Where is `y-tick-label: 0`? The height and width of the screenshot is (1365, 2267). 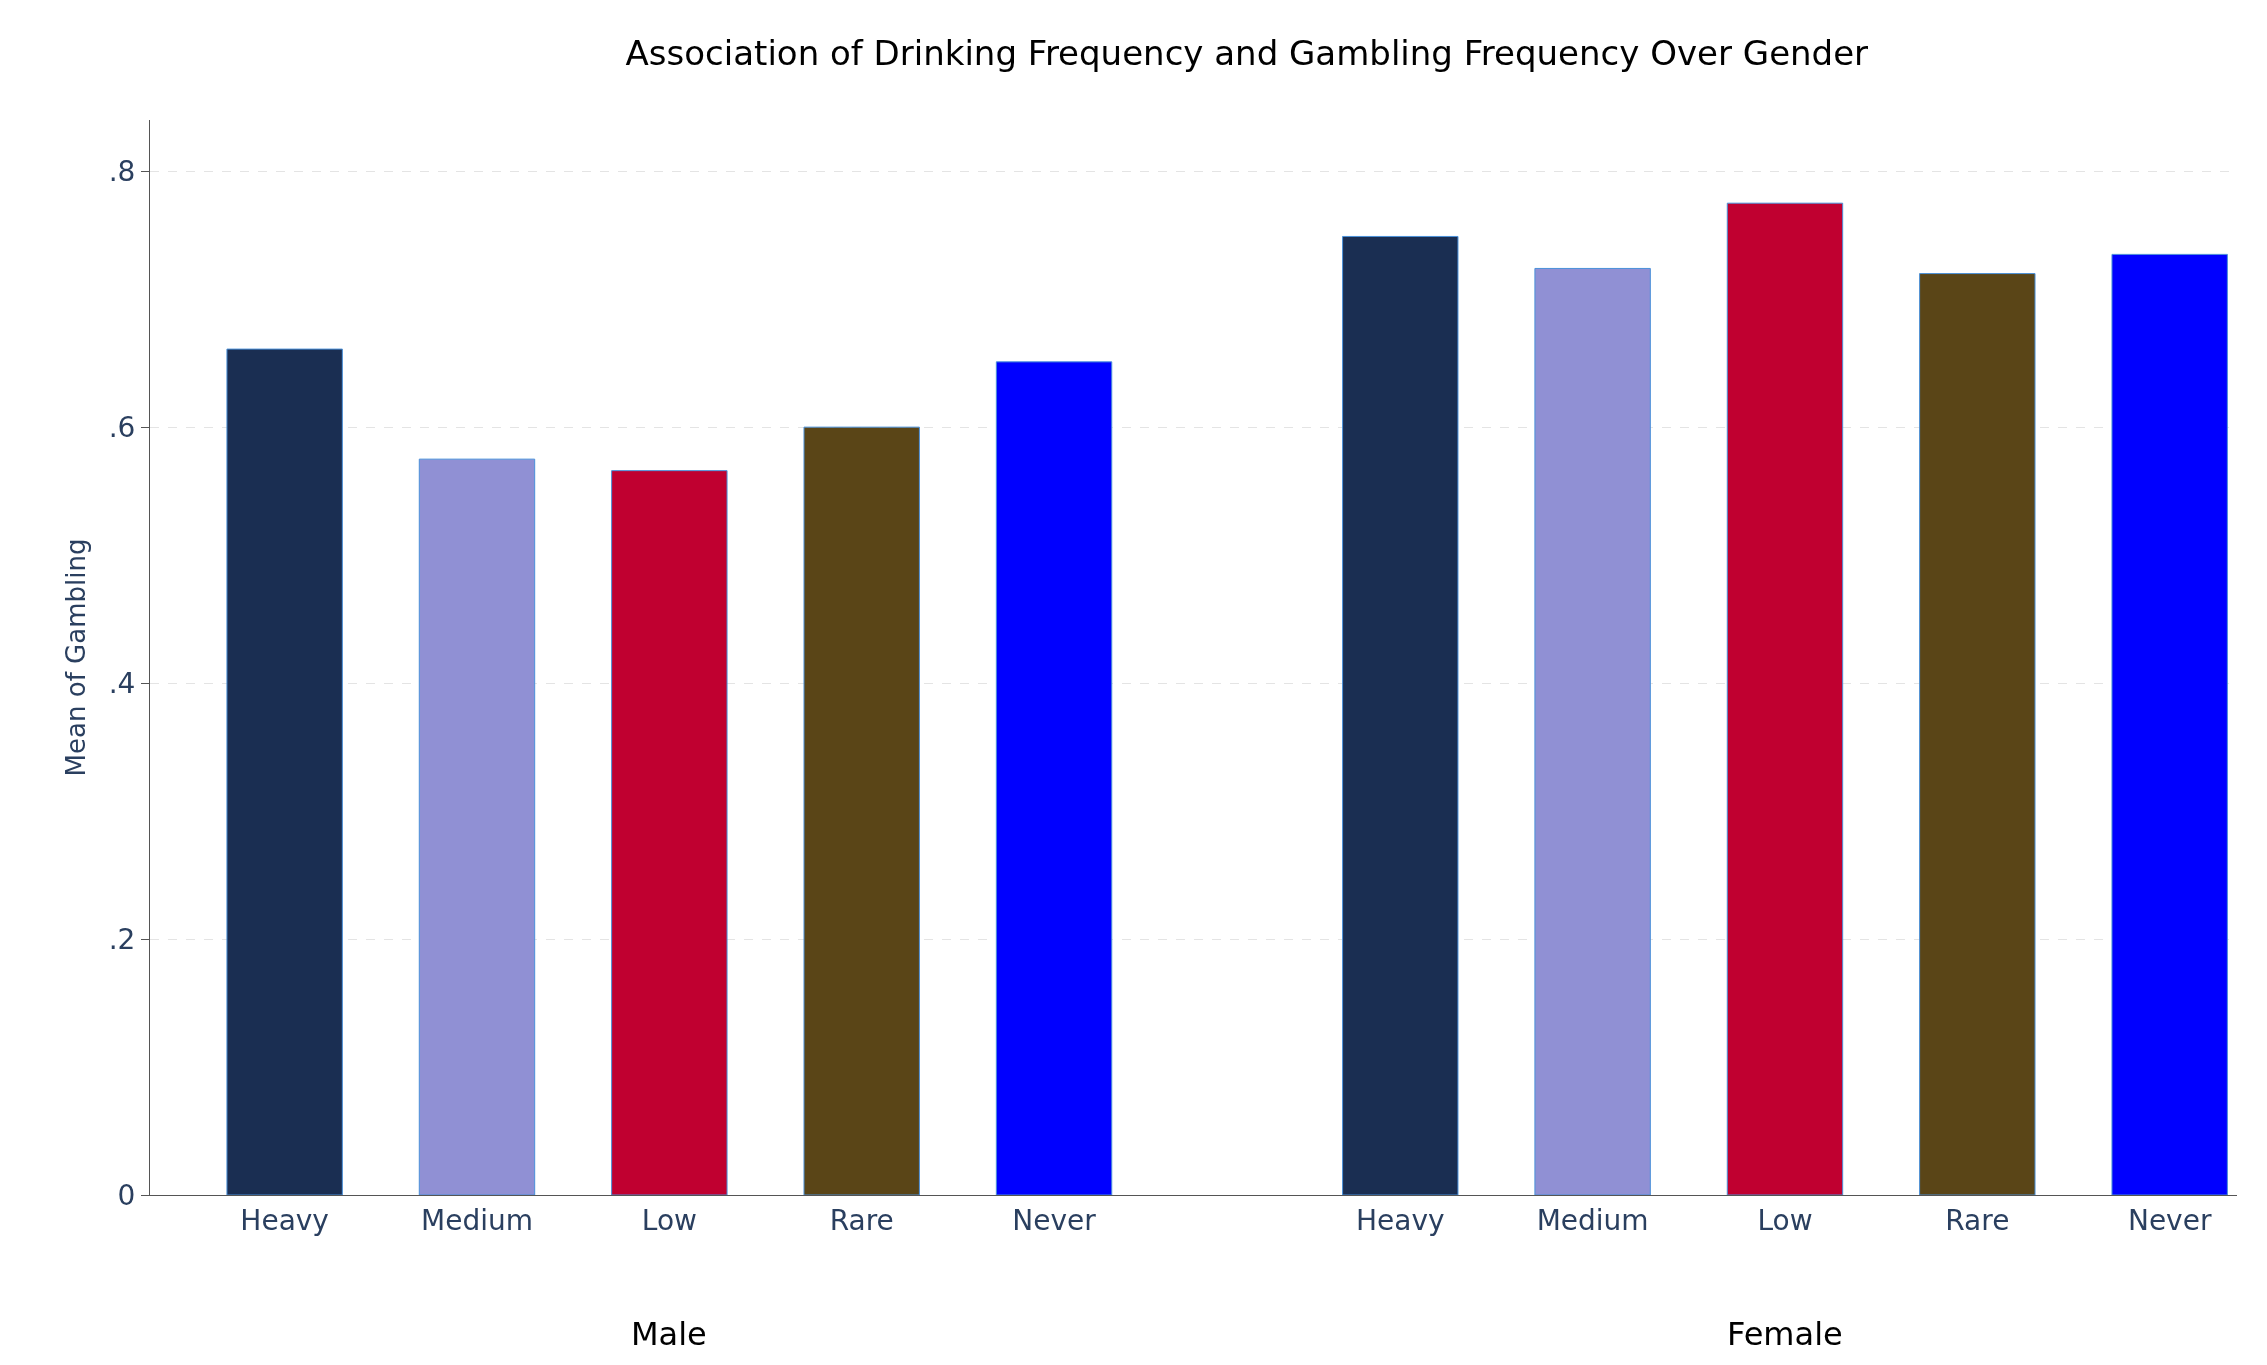 y-tick-label: 0 is located at coordinates (126, 1195).